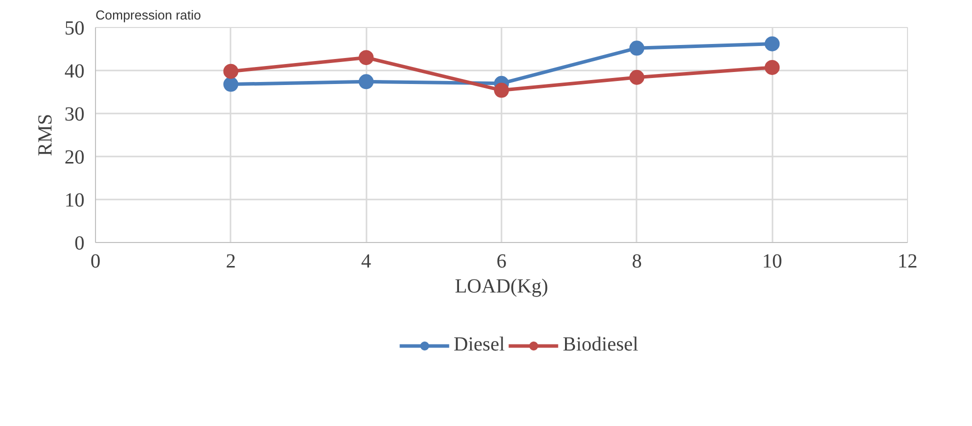 This screenshot has width=972, height=426. Describe the element at coordinates (479, 345) in the screenshot. I see `legend-label: Diesel` at that location.